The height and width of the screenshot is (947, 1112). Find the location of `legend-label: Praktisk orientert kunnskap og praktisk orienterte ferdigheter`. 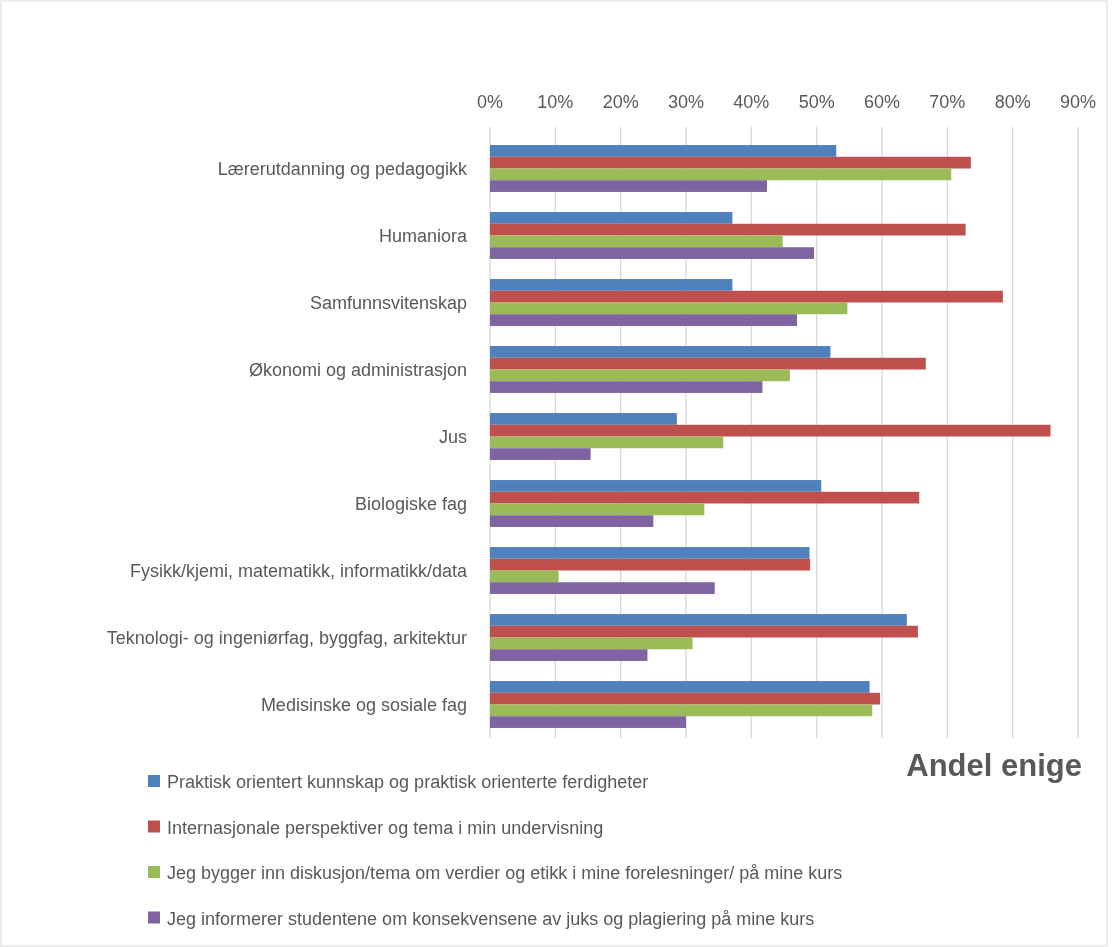

legend-label: Praktisk orientert kunnskap og praktisk orienterte ferdigheter is located at coordinates (408, 782).